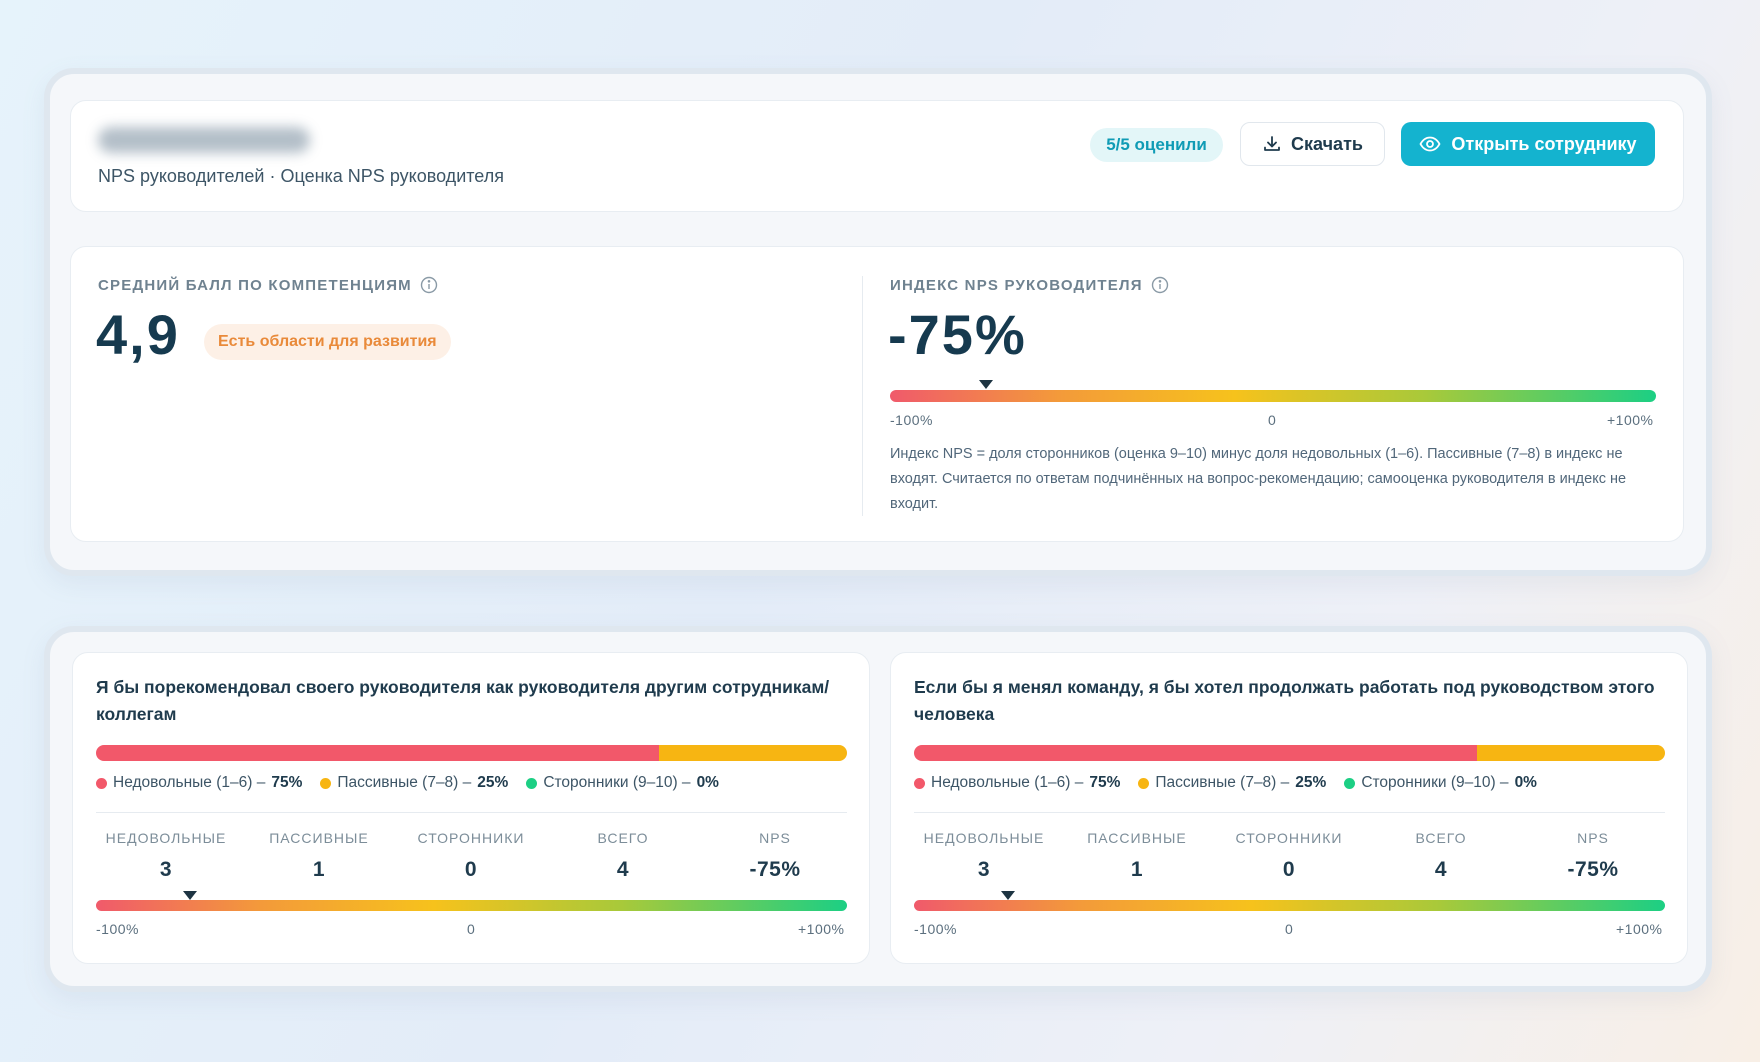 The image size is (1760, 1062). I want to click on competency-score-label: СРЕДНИЙ БАЛЛ ПО КОМПЕТЕНЦИЯМ, so click(268, 285).